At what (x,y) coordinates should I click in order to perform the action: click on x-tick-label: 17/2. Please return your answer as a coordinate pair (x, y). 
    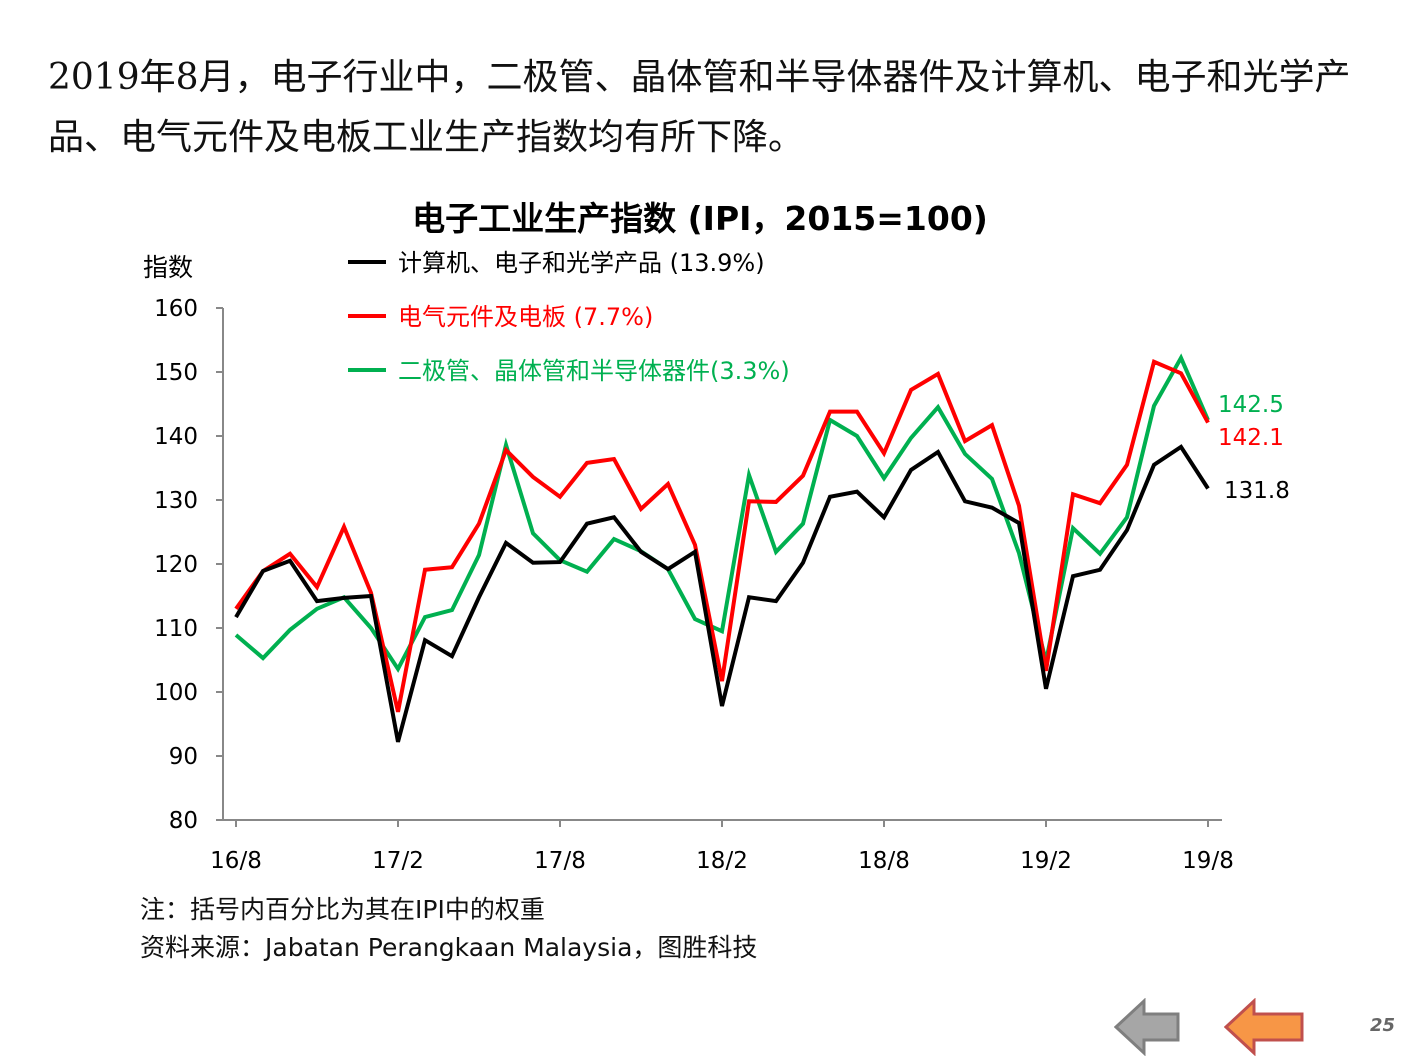
    Looking at the image, I should click on (398, 861).